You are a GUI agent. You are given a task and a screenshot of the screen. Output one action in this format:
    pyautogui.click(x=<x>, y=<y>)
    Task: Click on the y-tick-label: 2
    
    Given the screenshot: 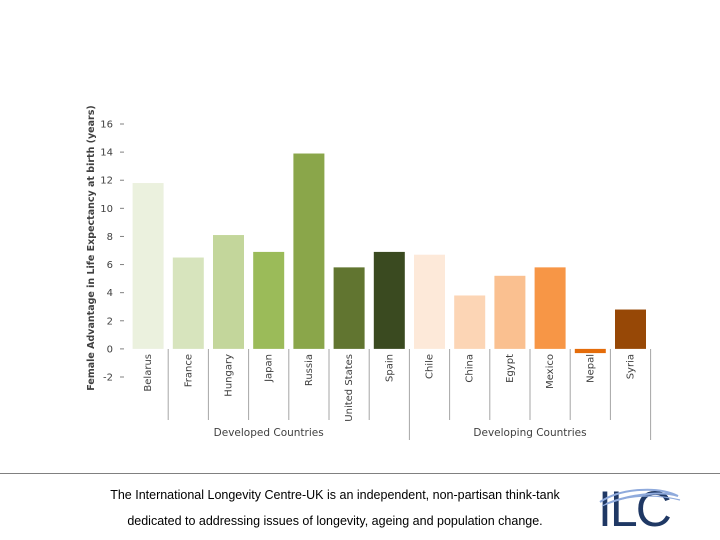 What is the action you would take?
    pyautogui.click(x=110, y=321)
    